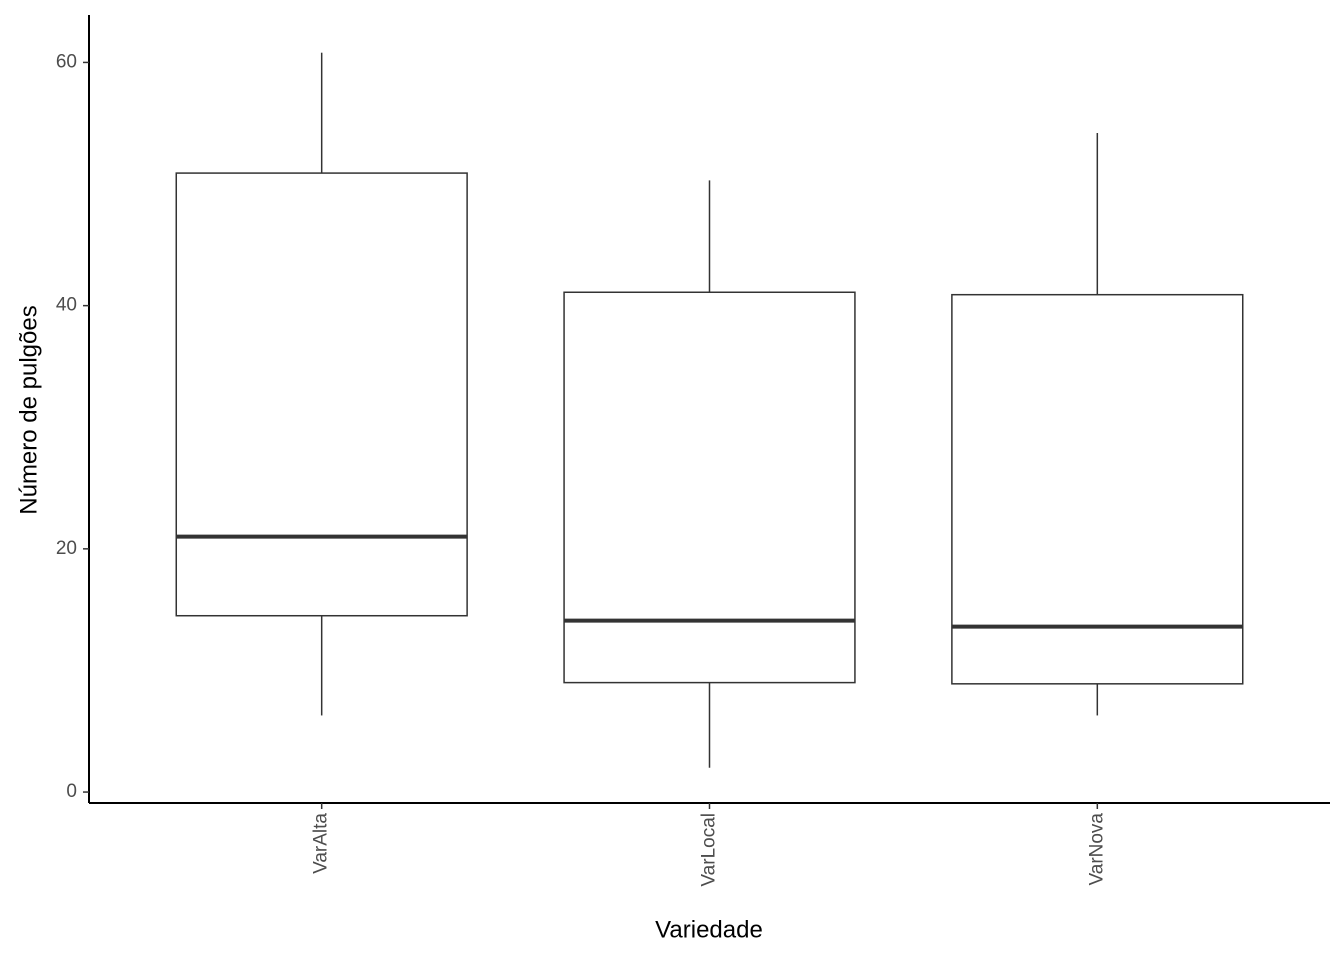  What do you see at coordinates (1096, 849) in the screenshot?
I see `x-tick-label: VarNova` at bounding box center [1096, 849].